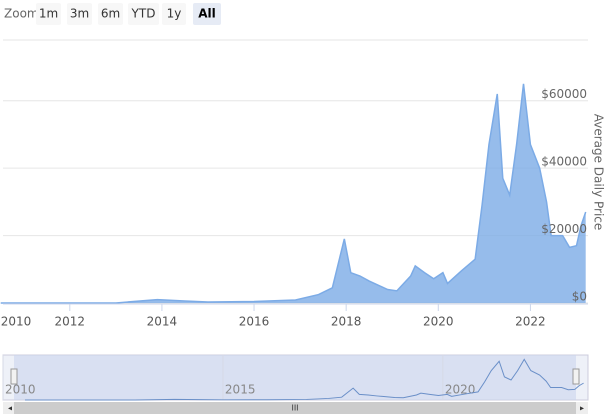  Describe the element at coordinates (21, 14) in the screenshot. I see `zoom-label: Zoom` at that location.